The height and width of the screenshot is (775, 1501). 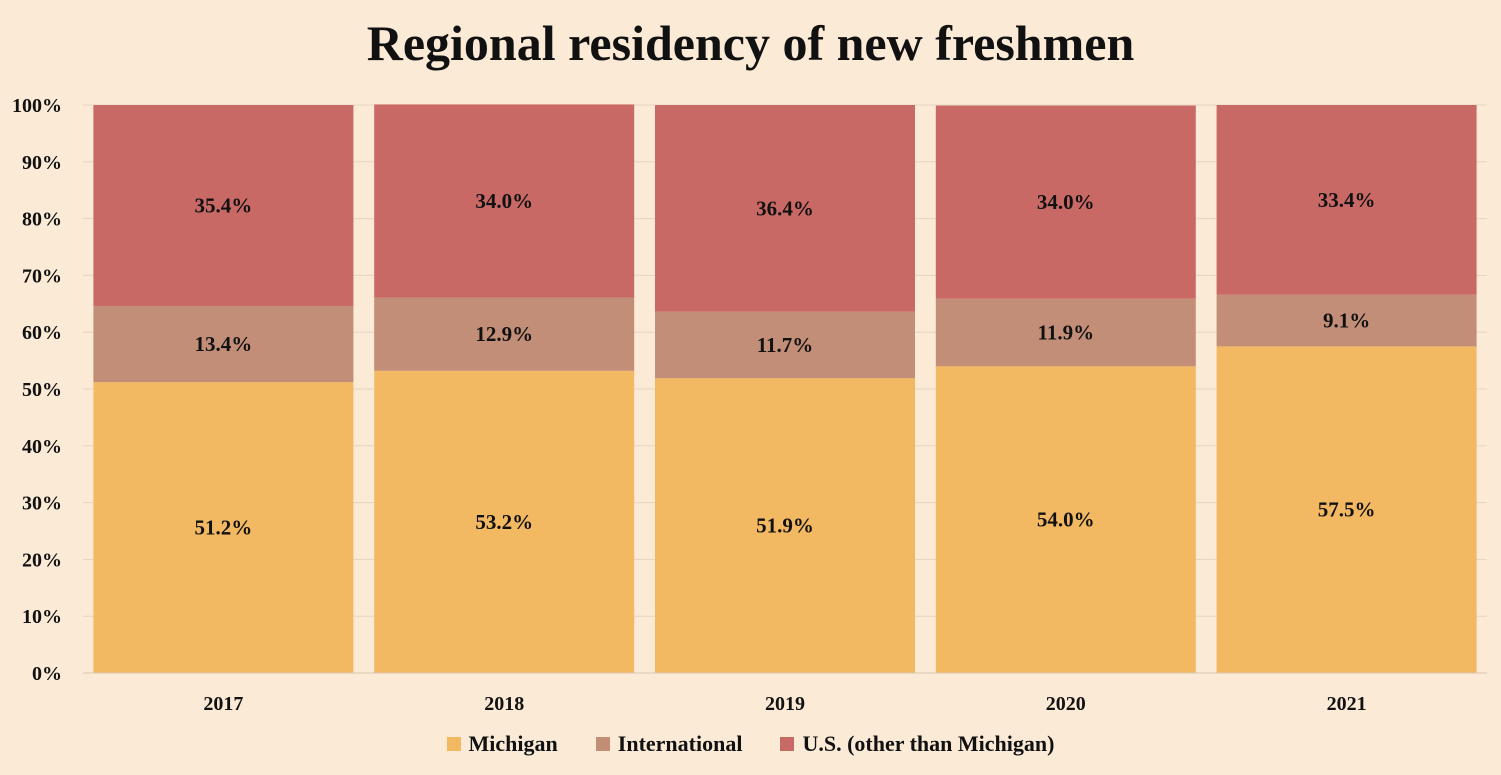 I want to click on legend-label-michigan: Michigan, so click(x=513, y=743).